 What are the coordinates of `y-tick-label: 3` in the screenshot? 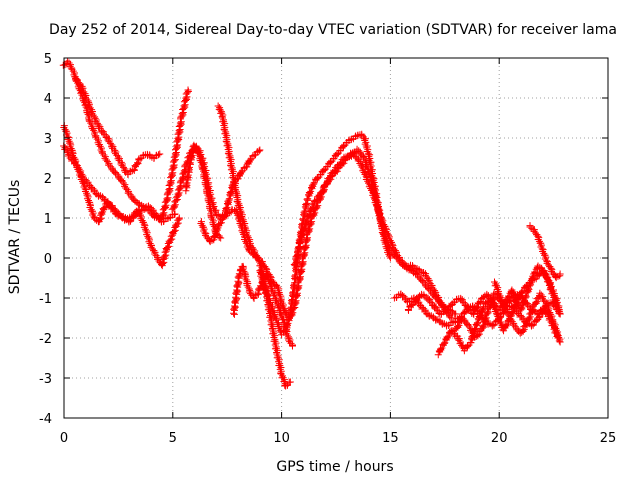 It's located at (48, 139).